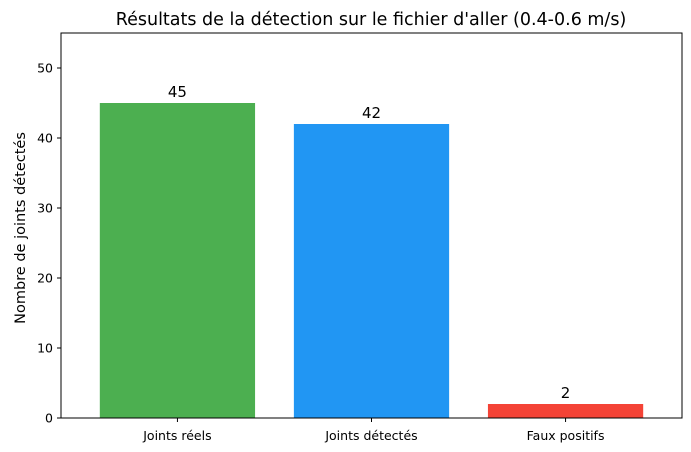  What do you see at coordinates (370, 435) in the screenshot?
I see `x-tick-label-1: Joints détectés` at bounding box center [370, 435].